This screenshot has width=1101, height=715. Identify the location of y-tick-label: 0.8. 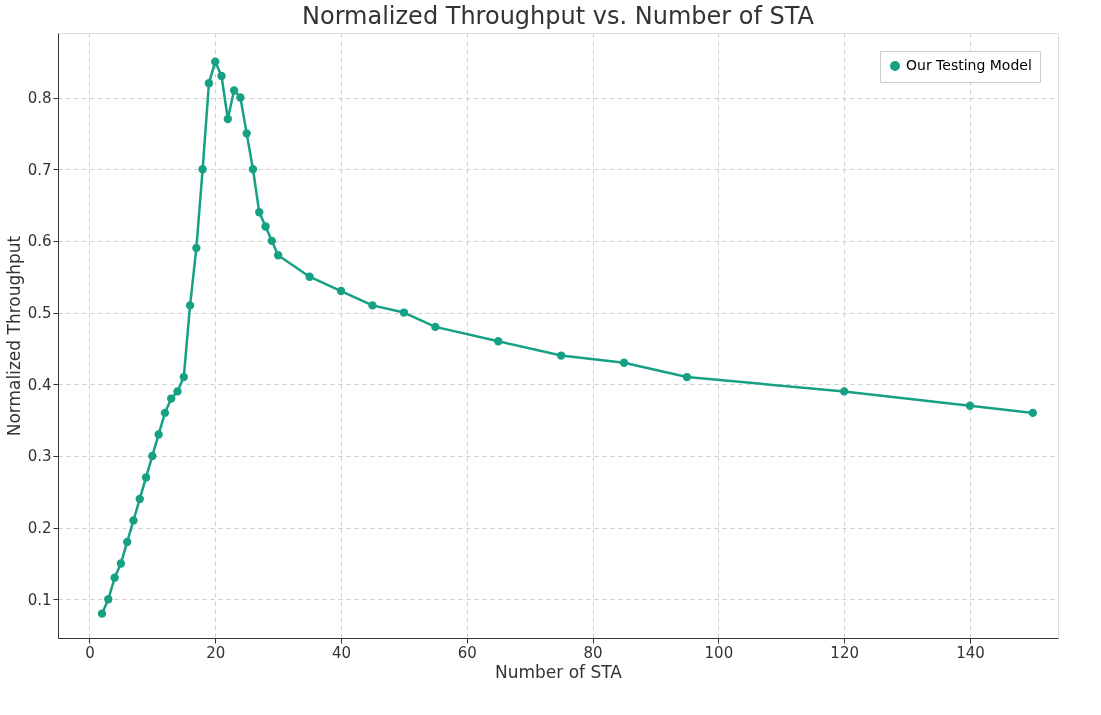
(39, 98).